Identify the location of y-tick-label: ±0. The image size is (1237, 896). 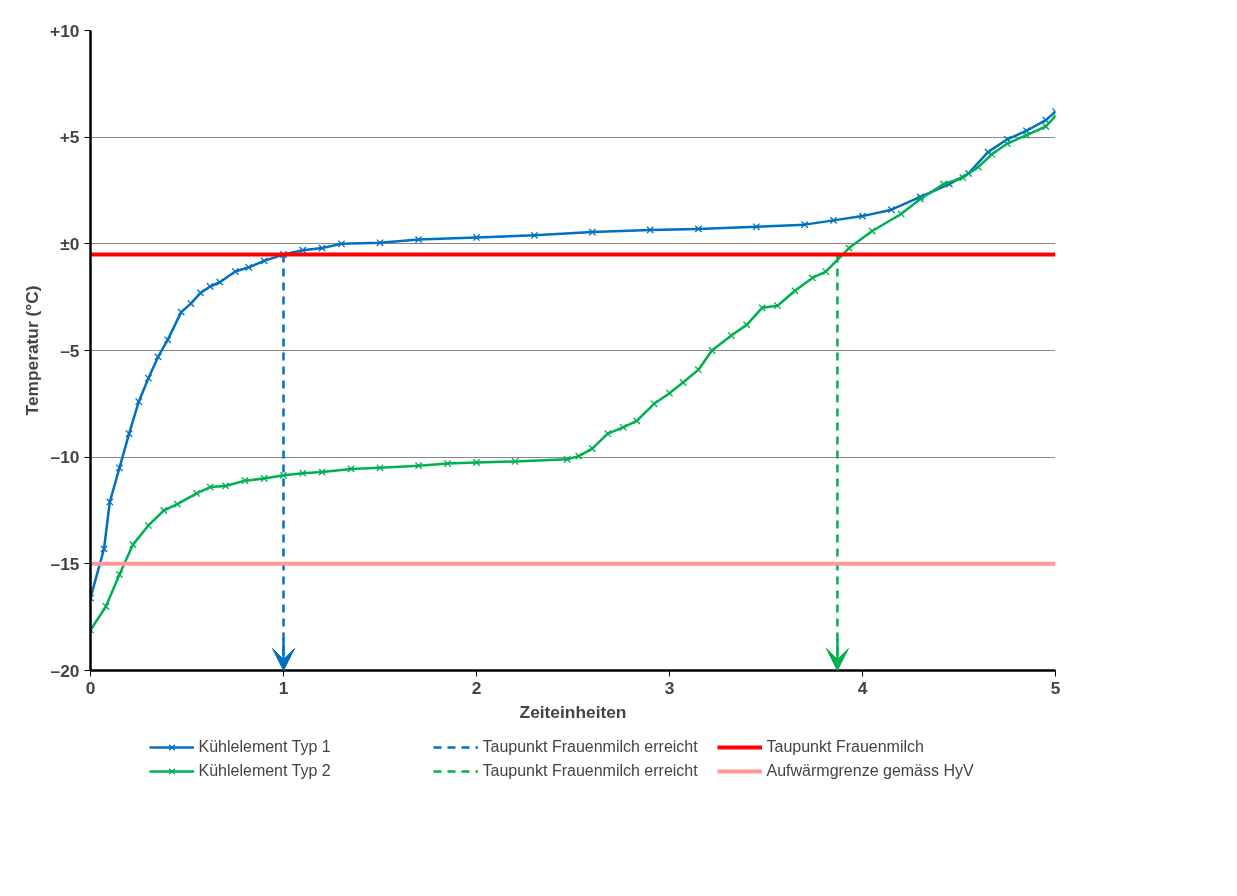
(70, 243).